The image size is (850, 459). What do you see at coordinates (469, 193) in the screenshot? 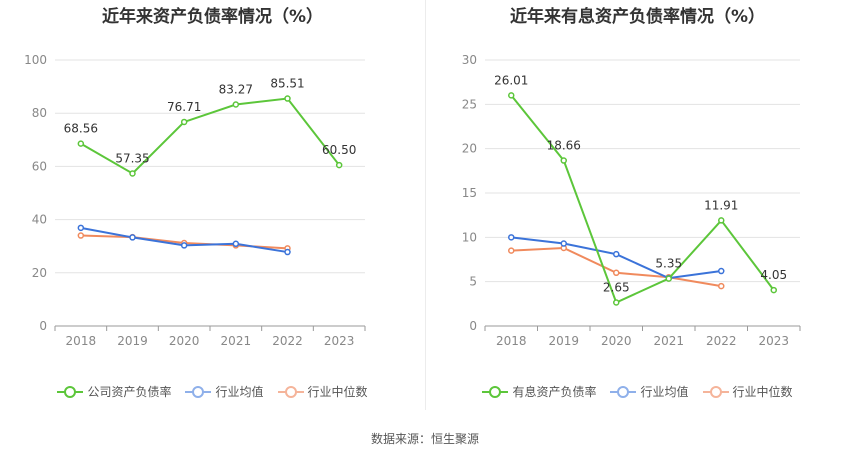
I see `y-tick-label: 15` at bounding box center [469, 193].